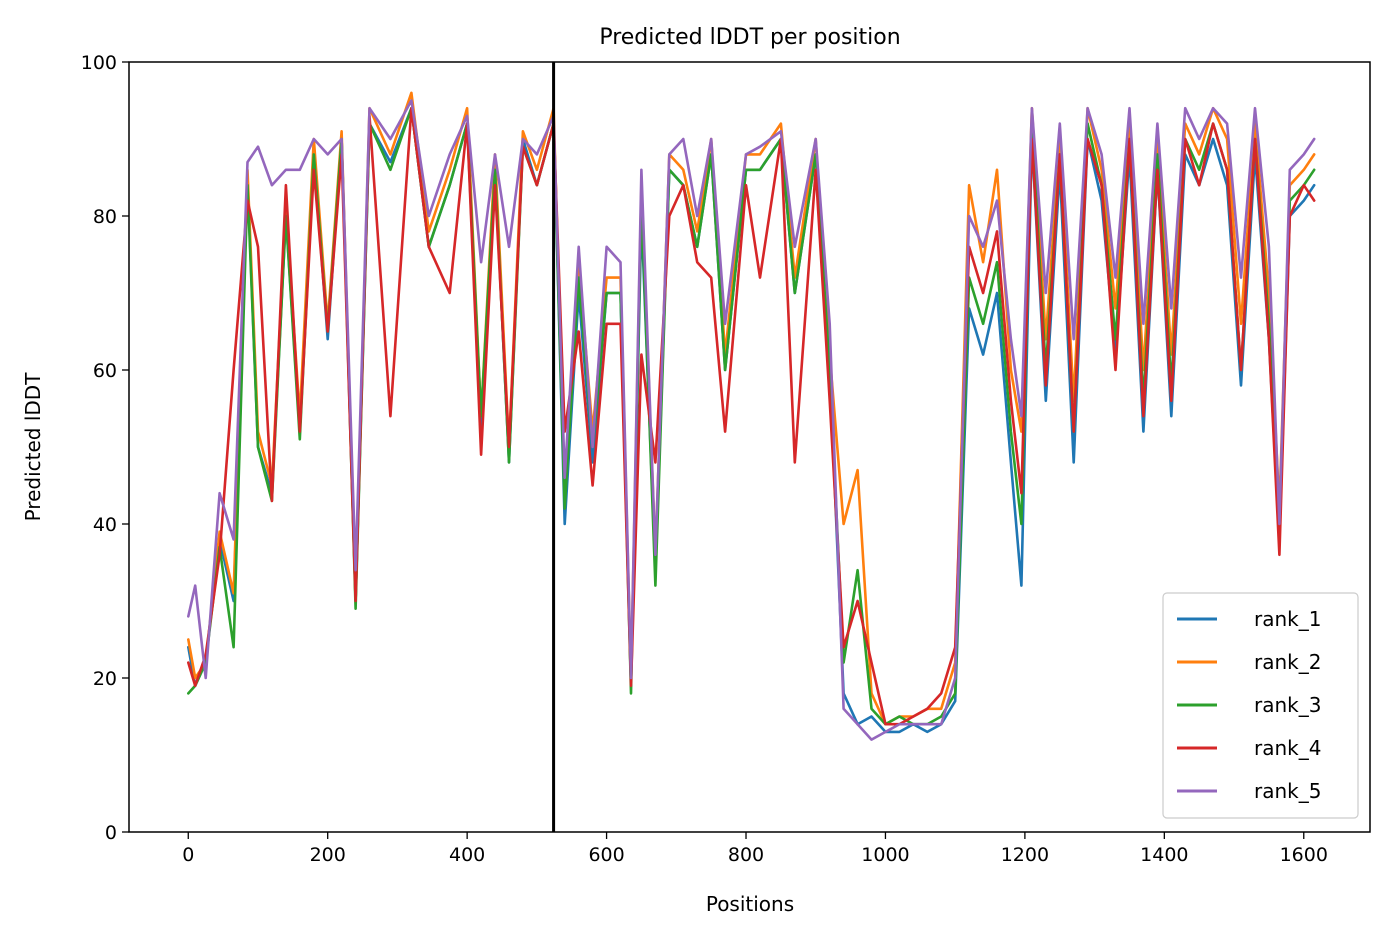  Describe the element at coordinates (111, 833) in the screenshot. I see `y-tick-label: 0` at that location.